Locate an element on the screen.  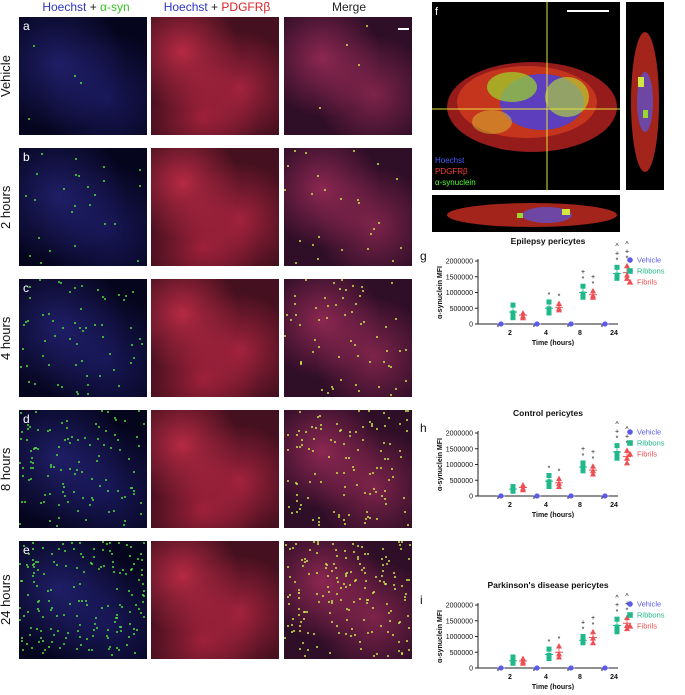
header-pdgfrb: PDGFRβ is located at coordinates (246, 7).